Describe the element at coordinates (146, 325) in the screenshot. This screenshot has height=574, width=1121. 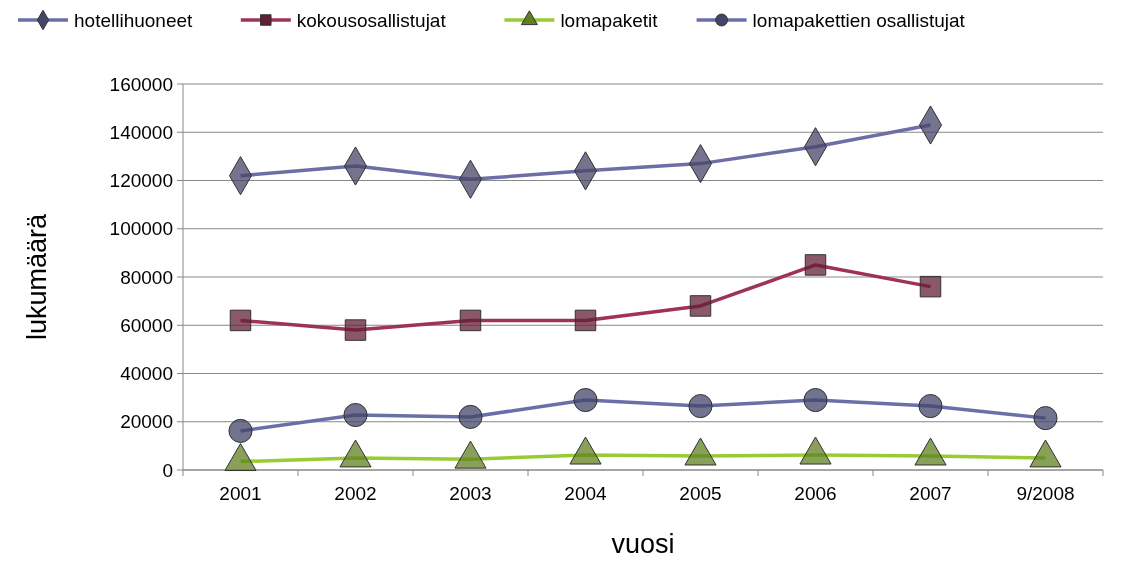
I see `y-tick-label: 60000` at that location.